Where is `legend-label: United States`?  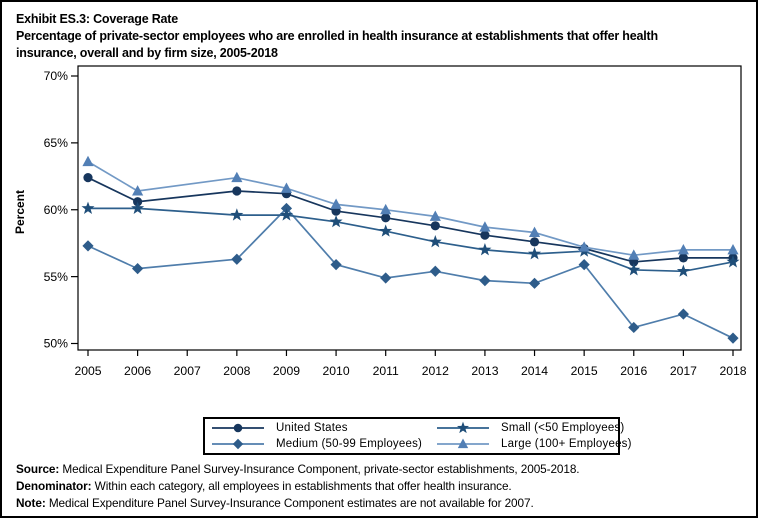
legend-label: United States is located at coordinates (312, 428).